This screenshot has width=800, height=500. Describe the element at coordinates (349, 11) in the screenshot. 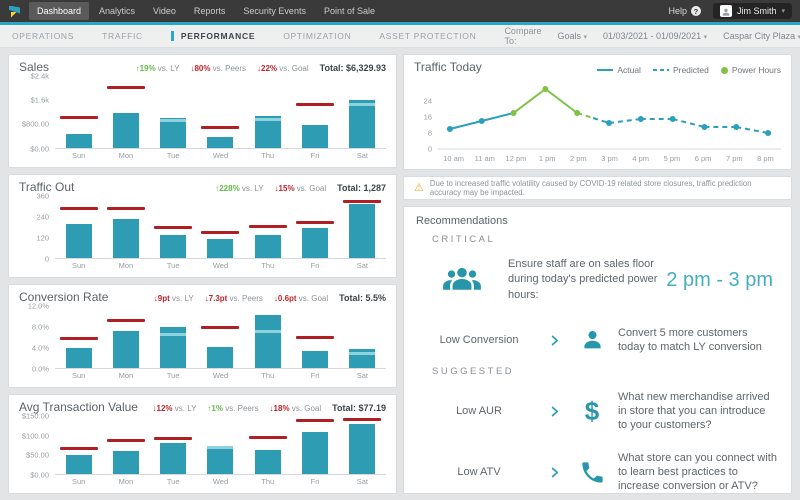

I see `top-menu-point-of-sale: Point of Sale` at that location.